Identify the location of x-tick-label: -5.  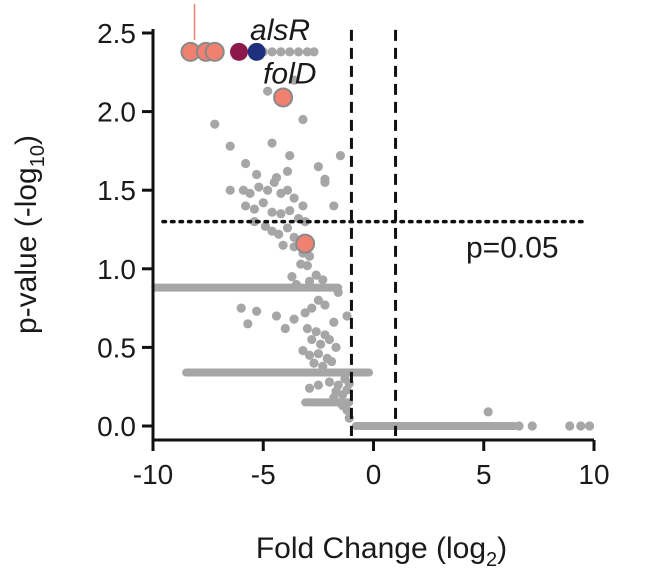
(263, 474).